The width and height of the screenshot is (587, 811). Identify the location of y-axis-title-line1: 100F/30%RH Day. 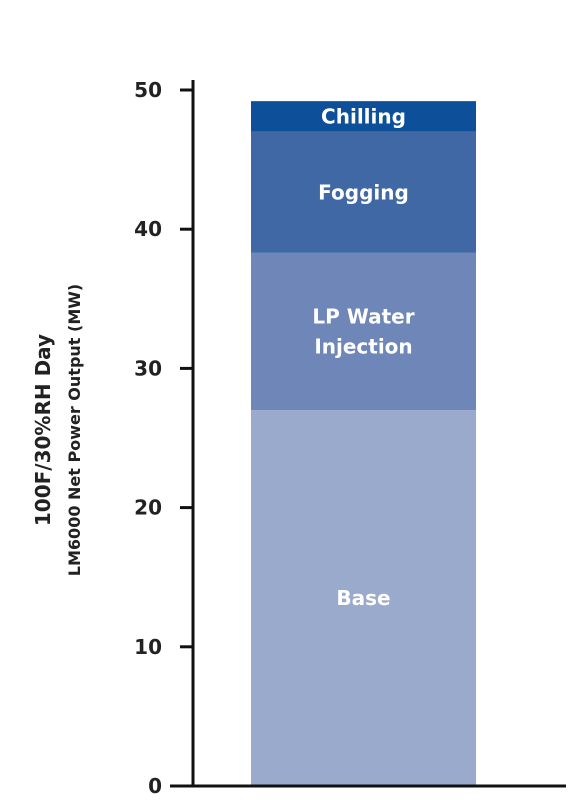
(43, 430).